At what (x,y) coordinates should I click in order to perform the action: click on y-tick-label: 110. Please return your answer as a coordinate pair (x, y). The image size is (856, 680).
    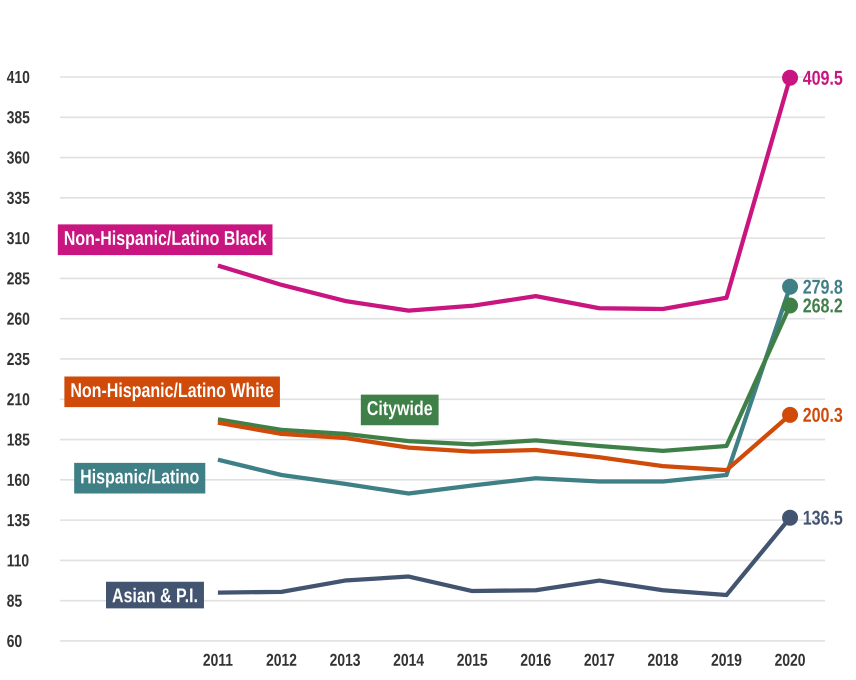
    Looking at the image, I should click on (18, 560).